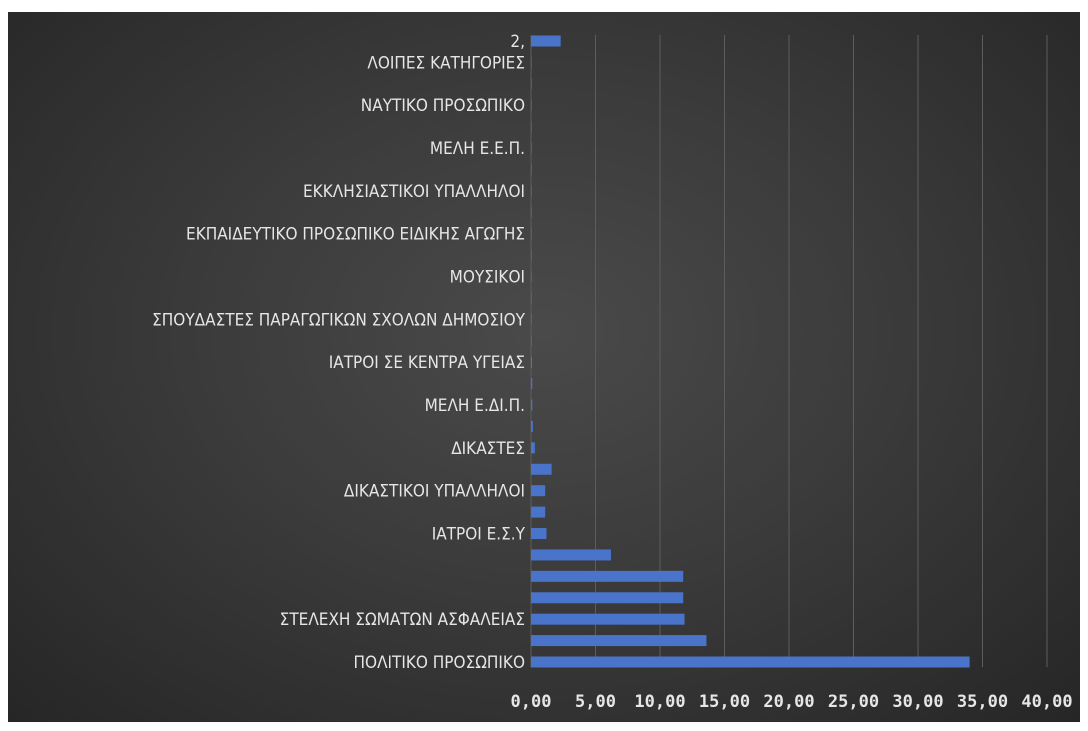  I want to click on x-tick-label: 0,00, so click(531, 702).